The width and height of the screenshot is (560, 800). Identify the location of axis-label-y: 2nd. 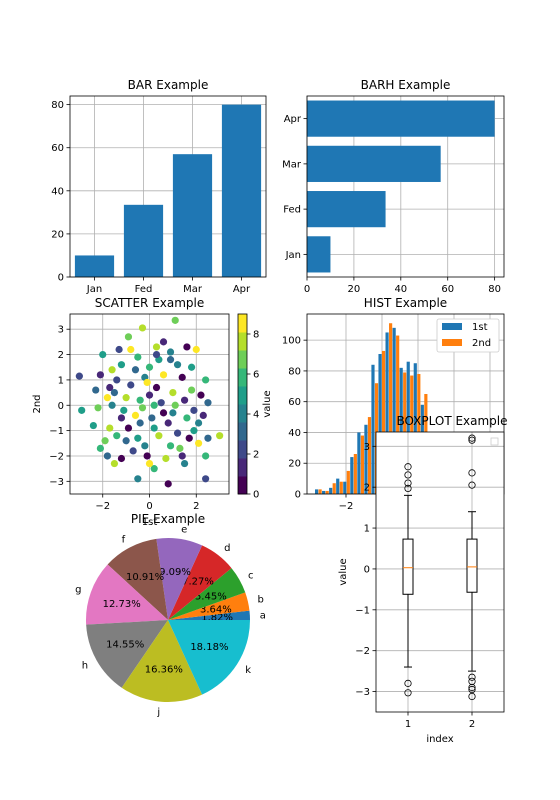
(37, 403).